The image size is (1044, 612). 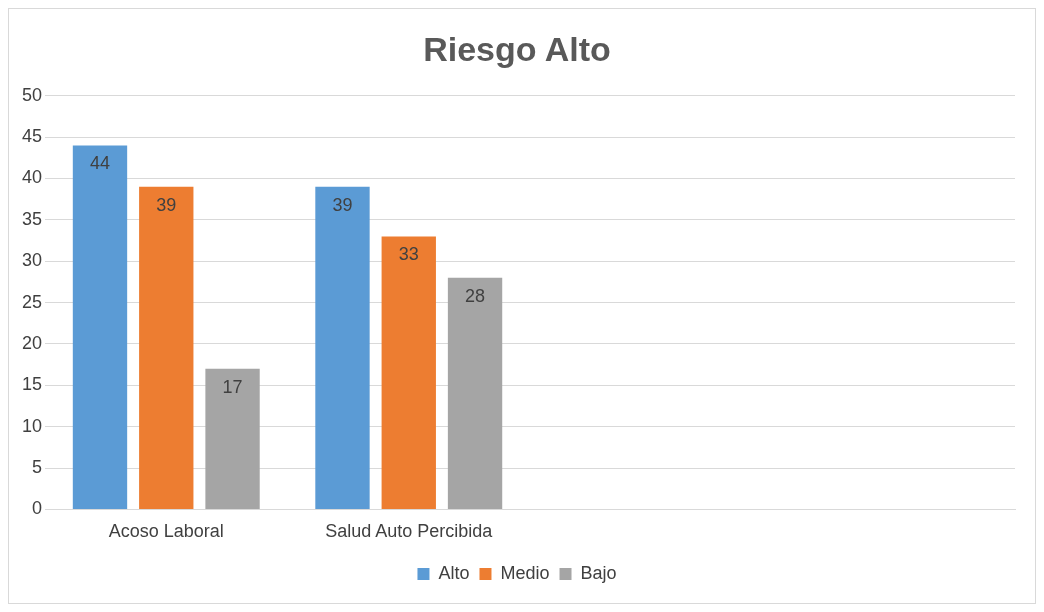 What do you see at coordinates (32, 94) in the screenshot?
I see `y-tick-label: 50` at bounding box center [32, 94].